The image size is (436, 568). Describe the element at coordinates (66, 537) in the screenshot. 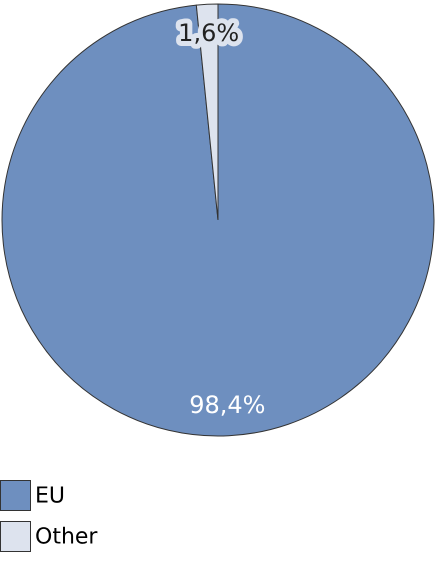

I see `legend-label: Other` at that location.